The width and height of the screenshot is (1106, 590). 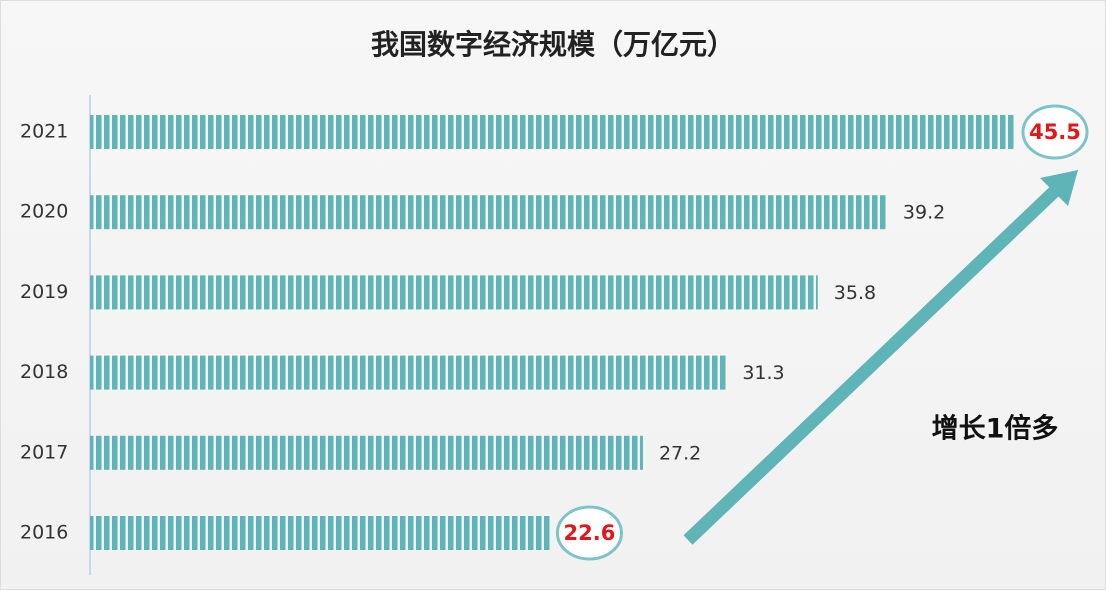 I want to click on value-label: 31.3, so click(x=763, y=373).